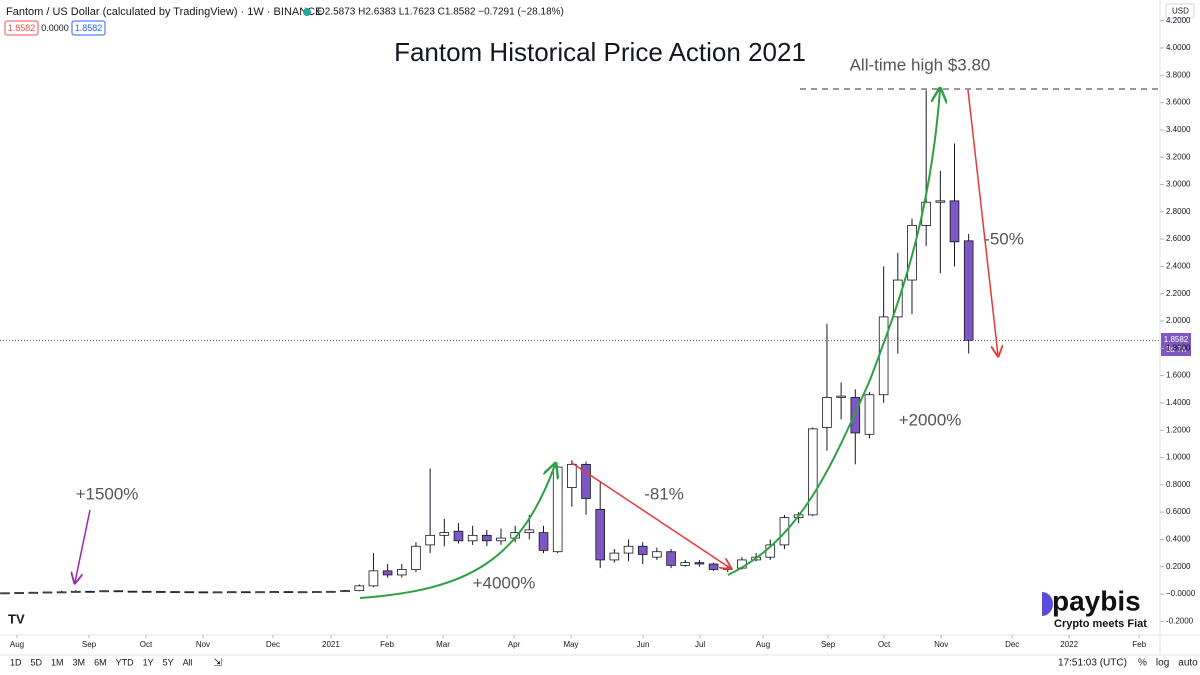 This screenshot has height=675, width=1200. What do you see at coordinates (1178, 184) in the screenshot?
I see `y-tick-label: 3.0000` at bounding box center [1178, 184].